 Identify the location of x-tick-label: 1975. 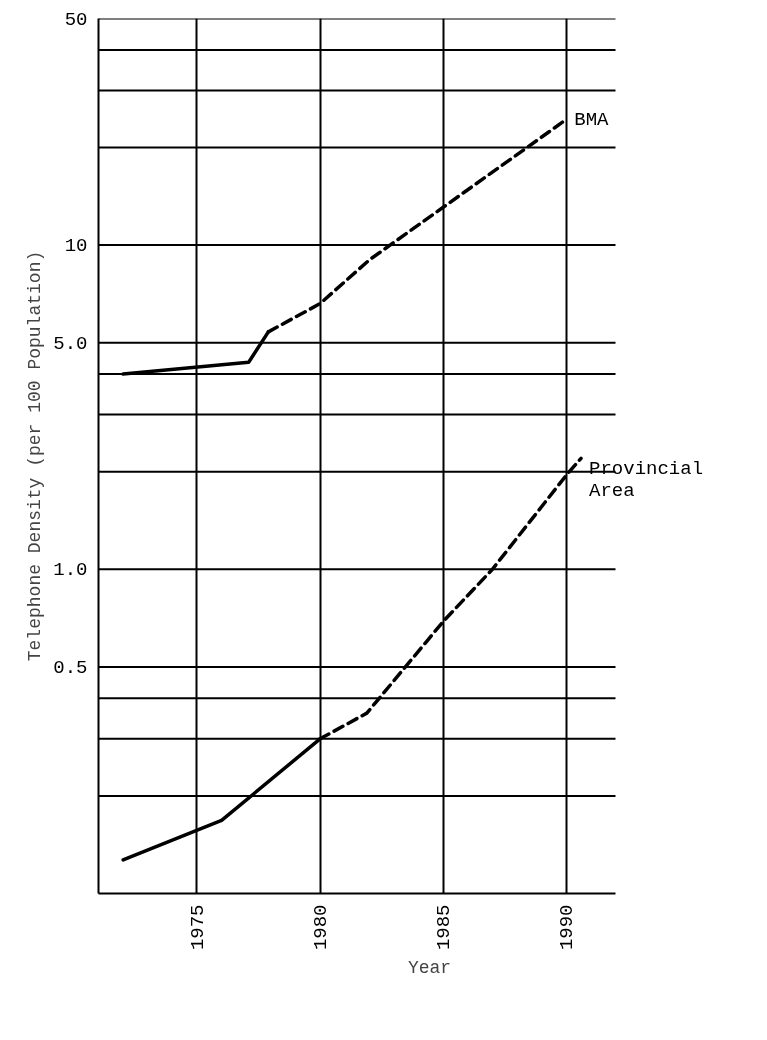
(197, 927).